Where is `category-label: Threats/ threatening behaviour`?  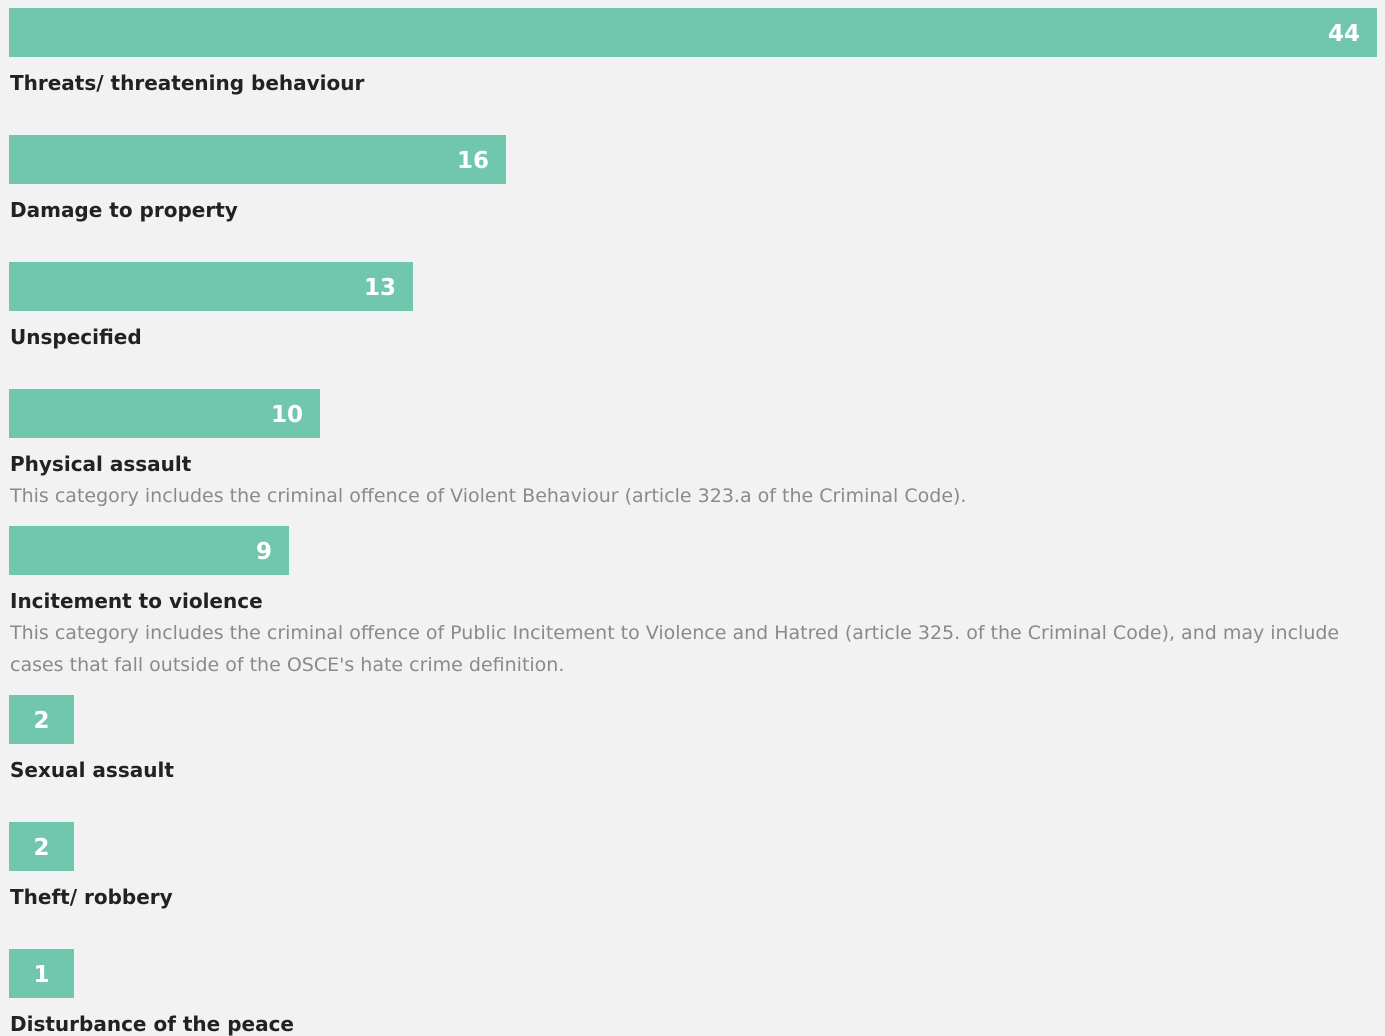
category-label: Threats/ threatening behaviour is located at coordinates (187, 83).